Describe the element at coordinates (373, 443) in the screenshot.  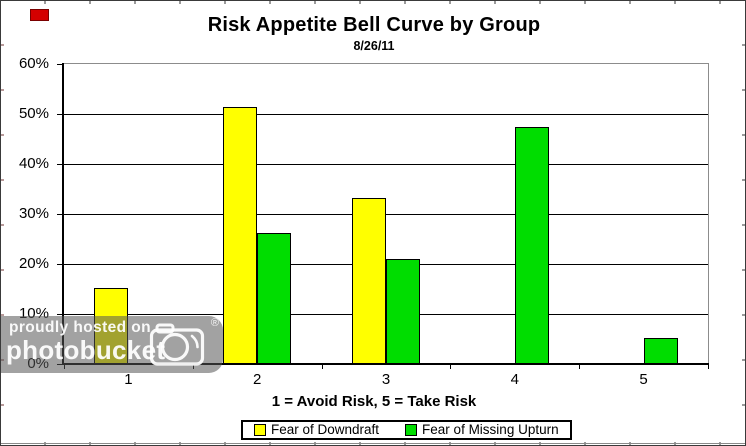
I see `frame-bottom-line` at that location.